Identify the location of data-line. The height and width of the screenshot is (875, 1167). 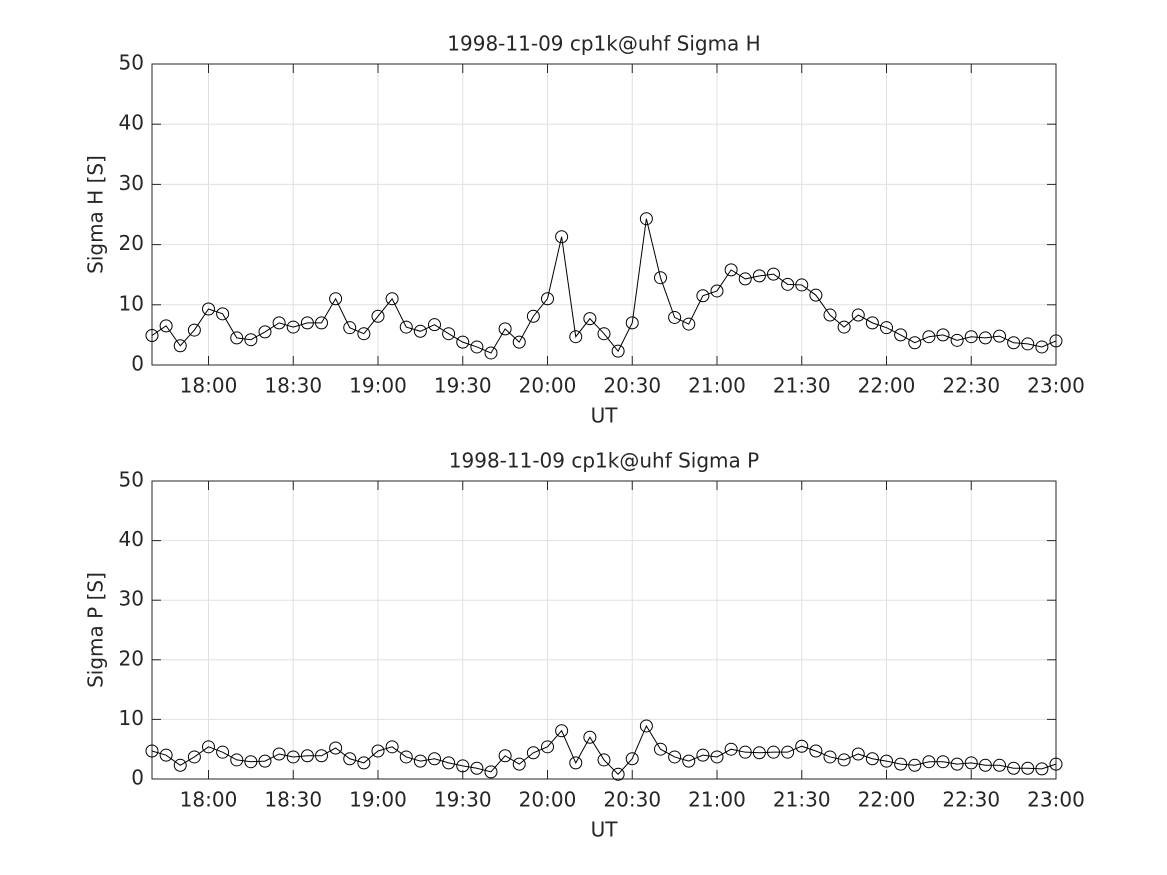
(604, 749).